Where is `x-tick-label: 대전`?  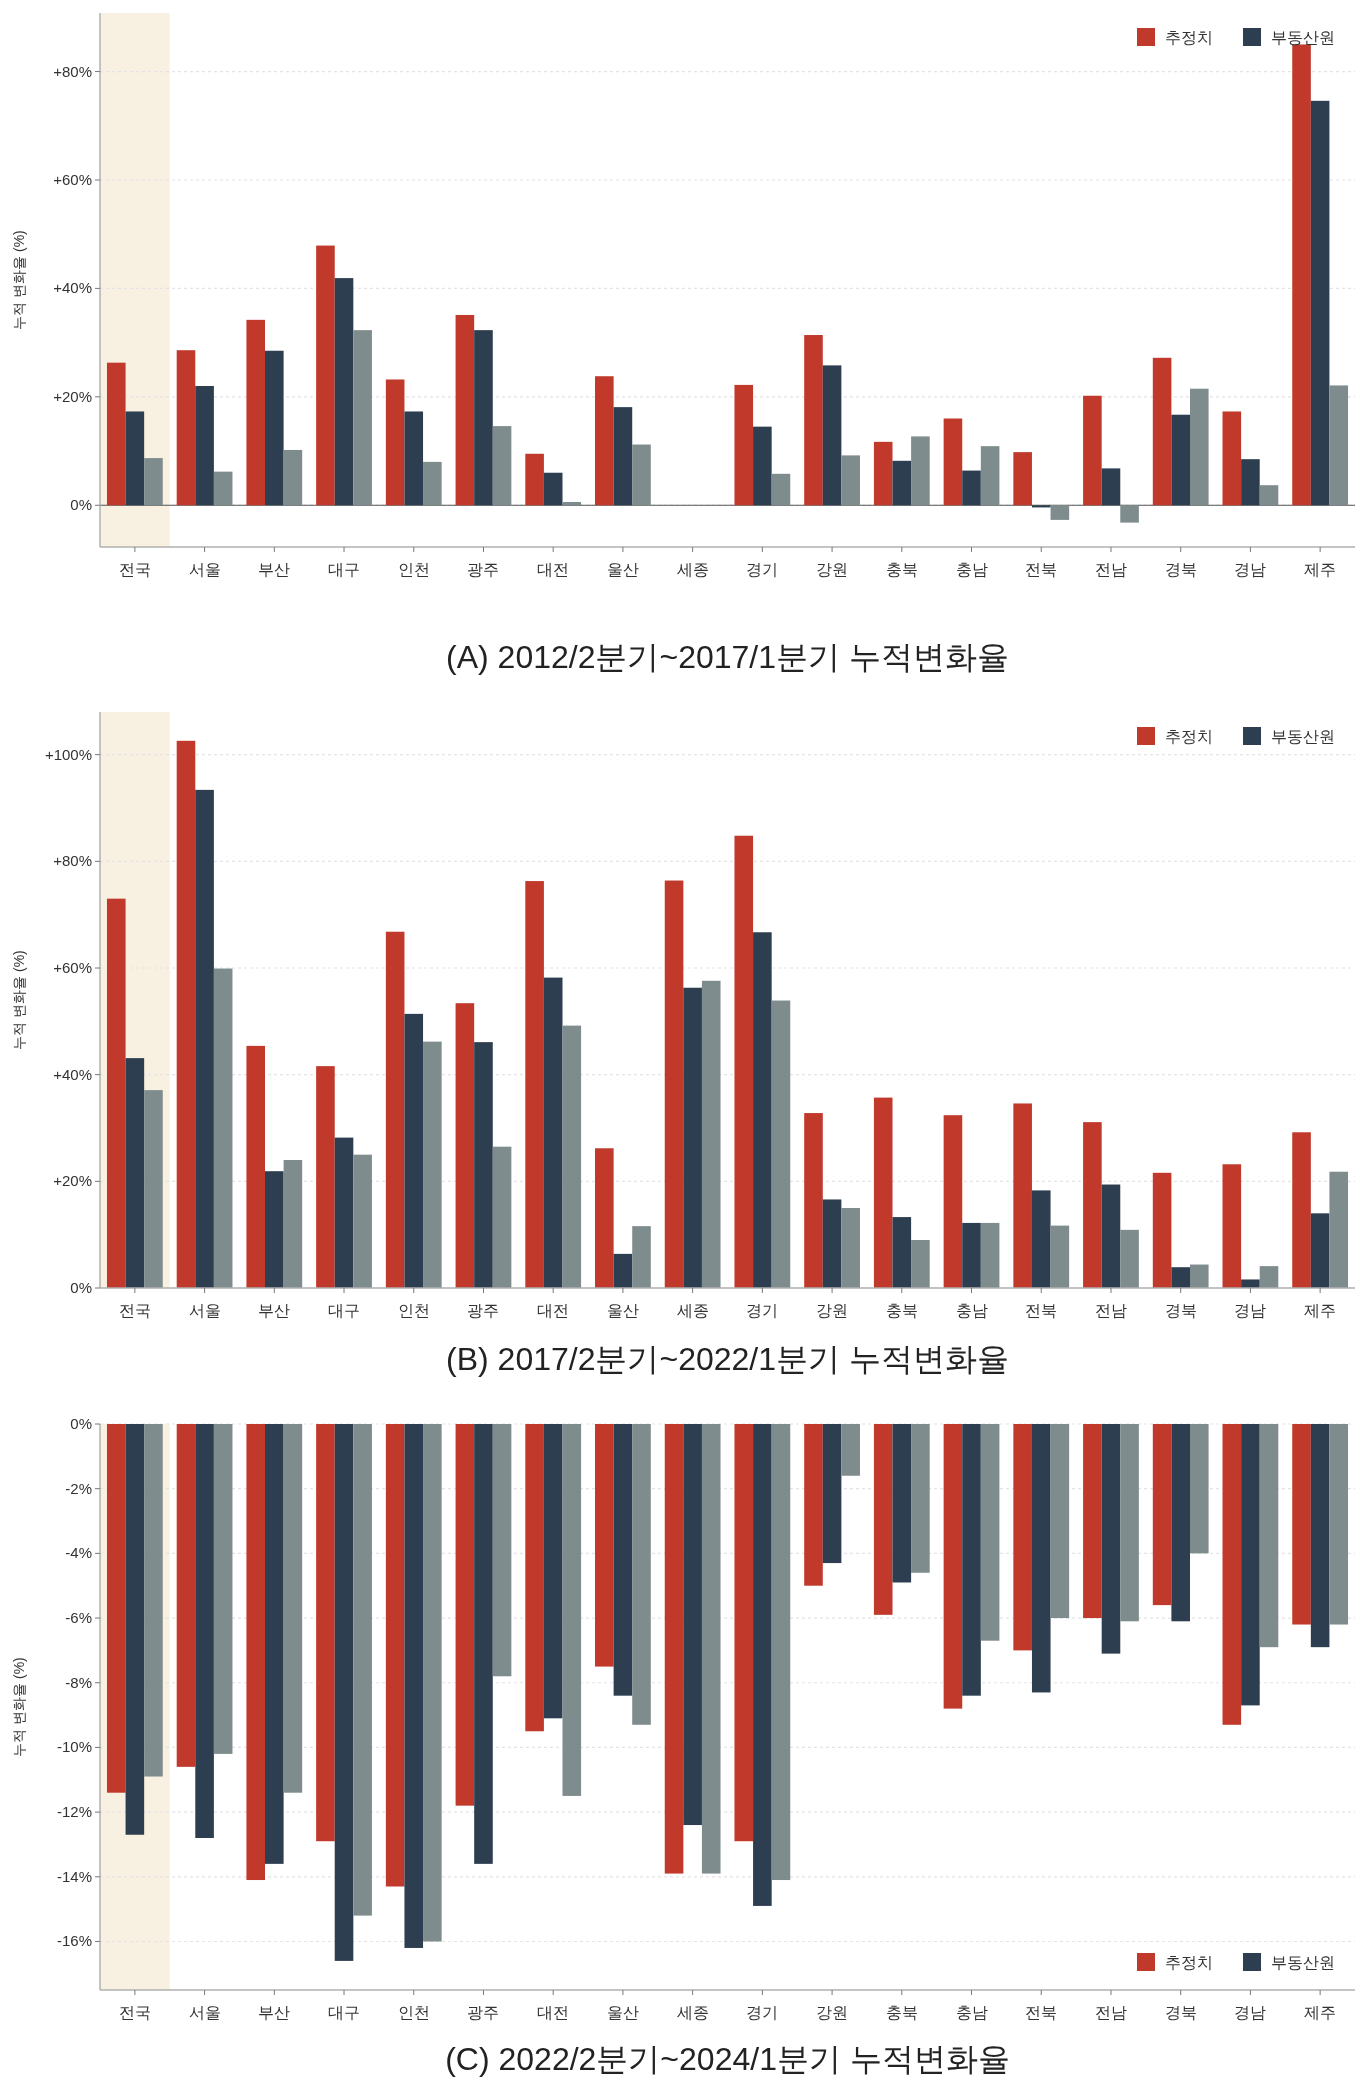 x-tick-label: 대전 is located at coordinates (553, 569).